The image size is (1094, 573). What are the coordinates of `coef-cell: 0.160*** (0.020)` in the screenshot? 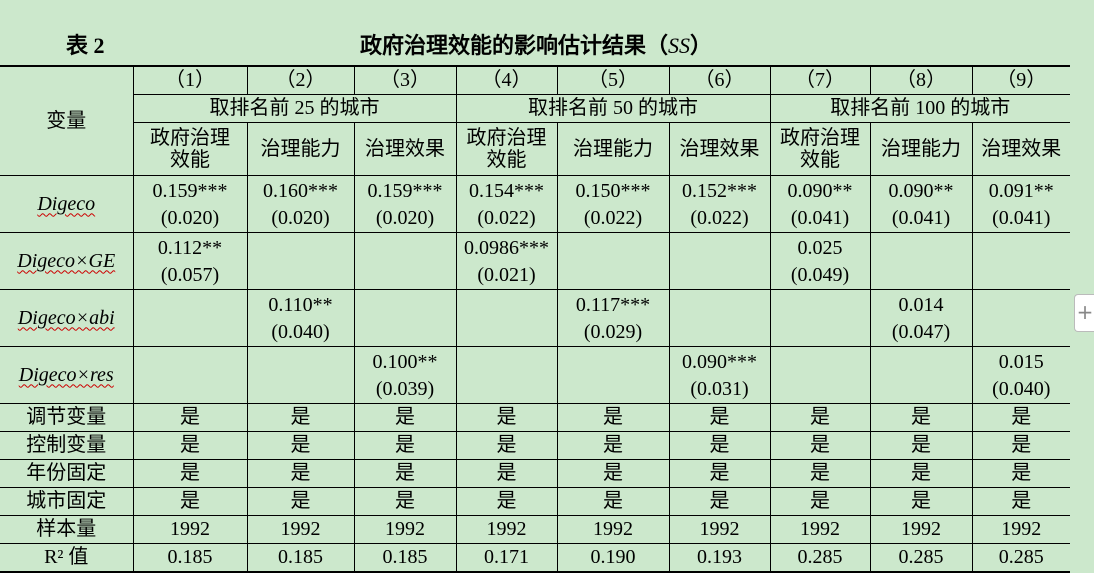 It's located at (300, 204).